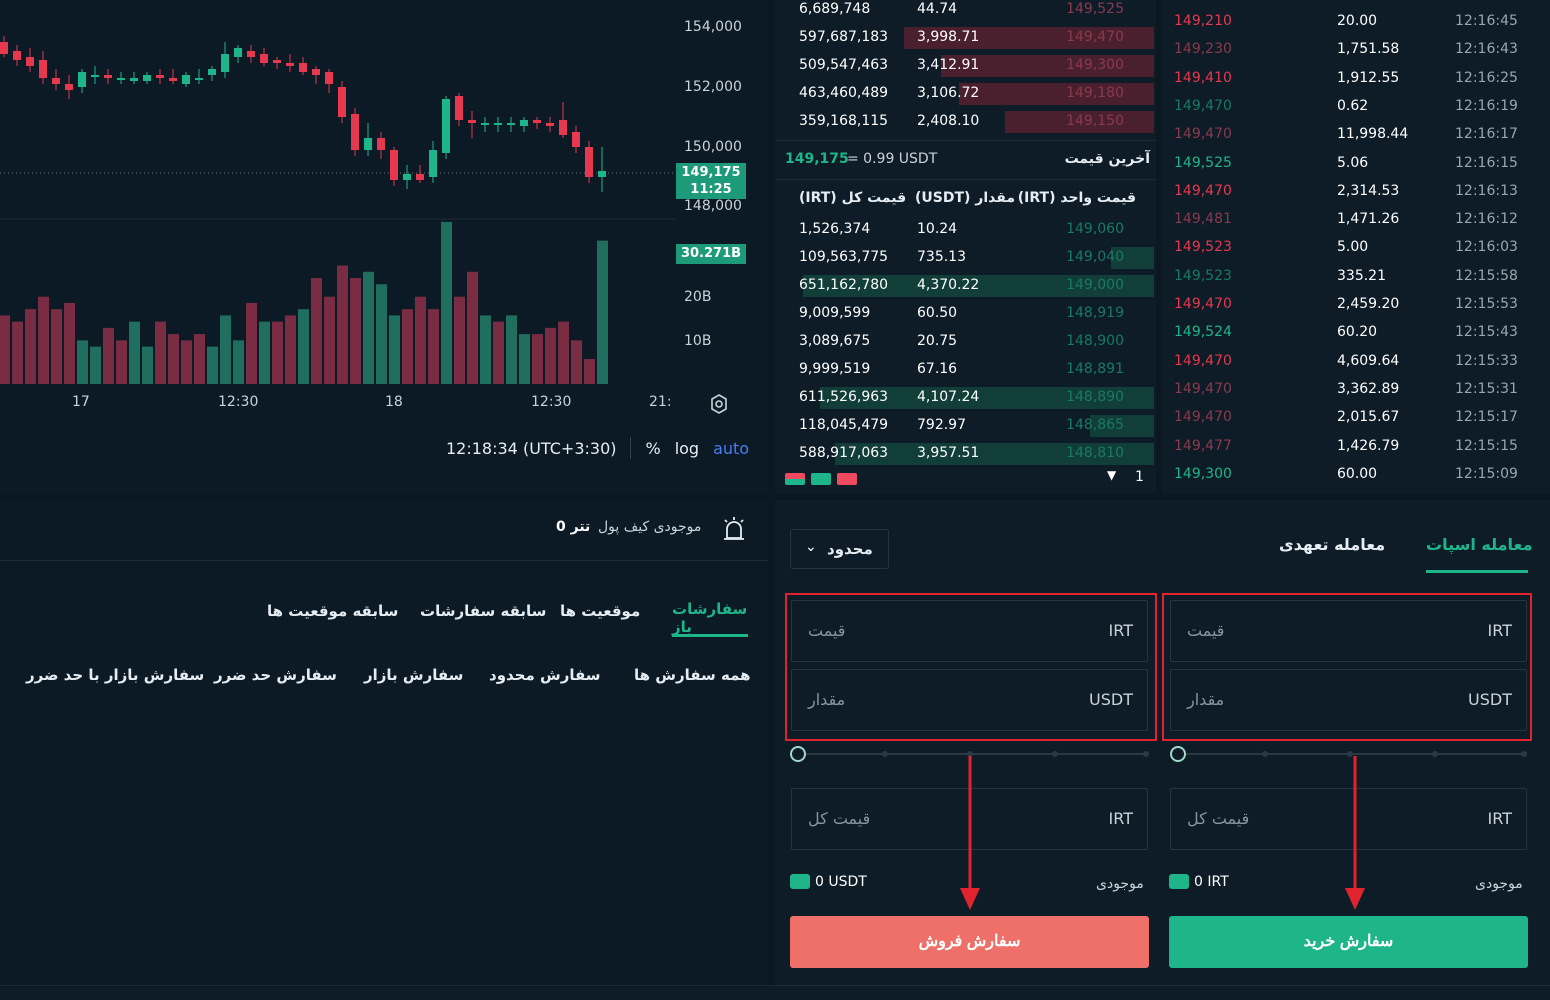 The image size is (1550, 1000). I want to click on alarm-icon, so click(734, 529).